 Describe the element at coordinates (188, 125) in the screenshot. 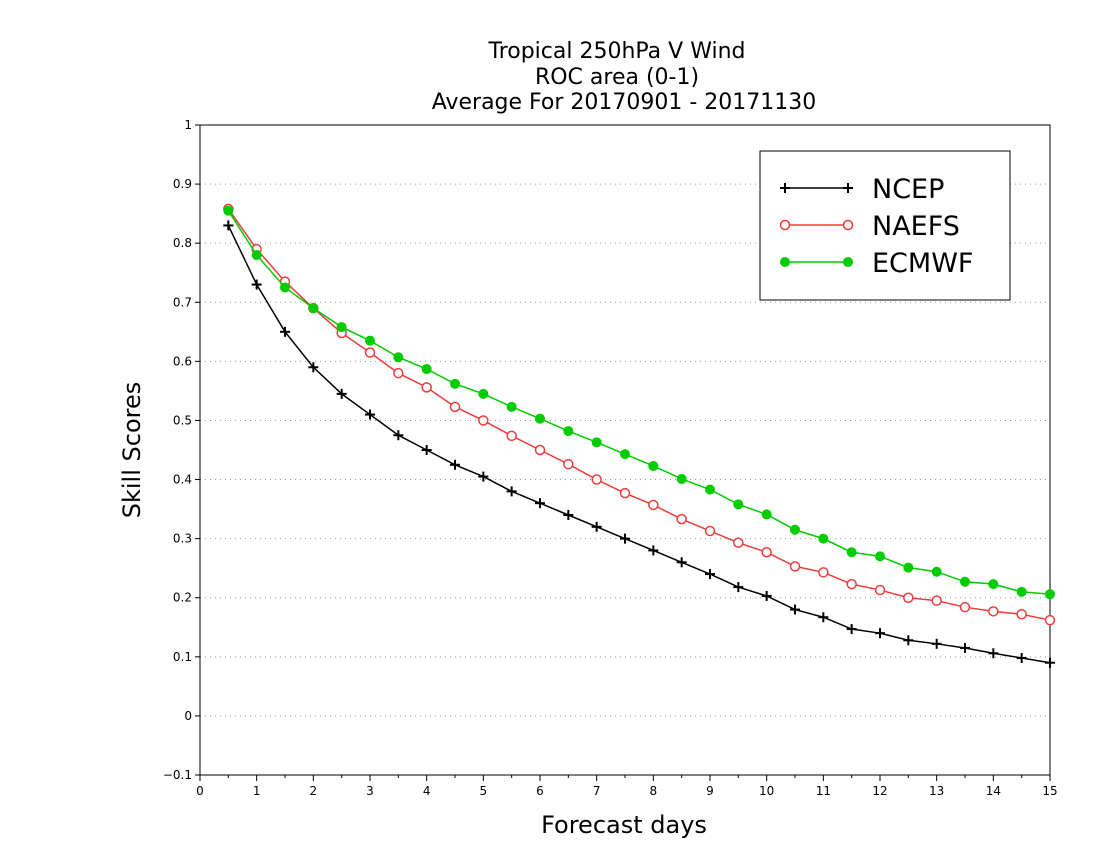

I see `y-tick-label: 1` at that location.